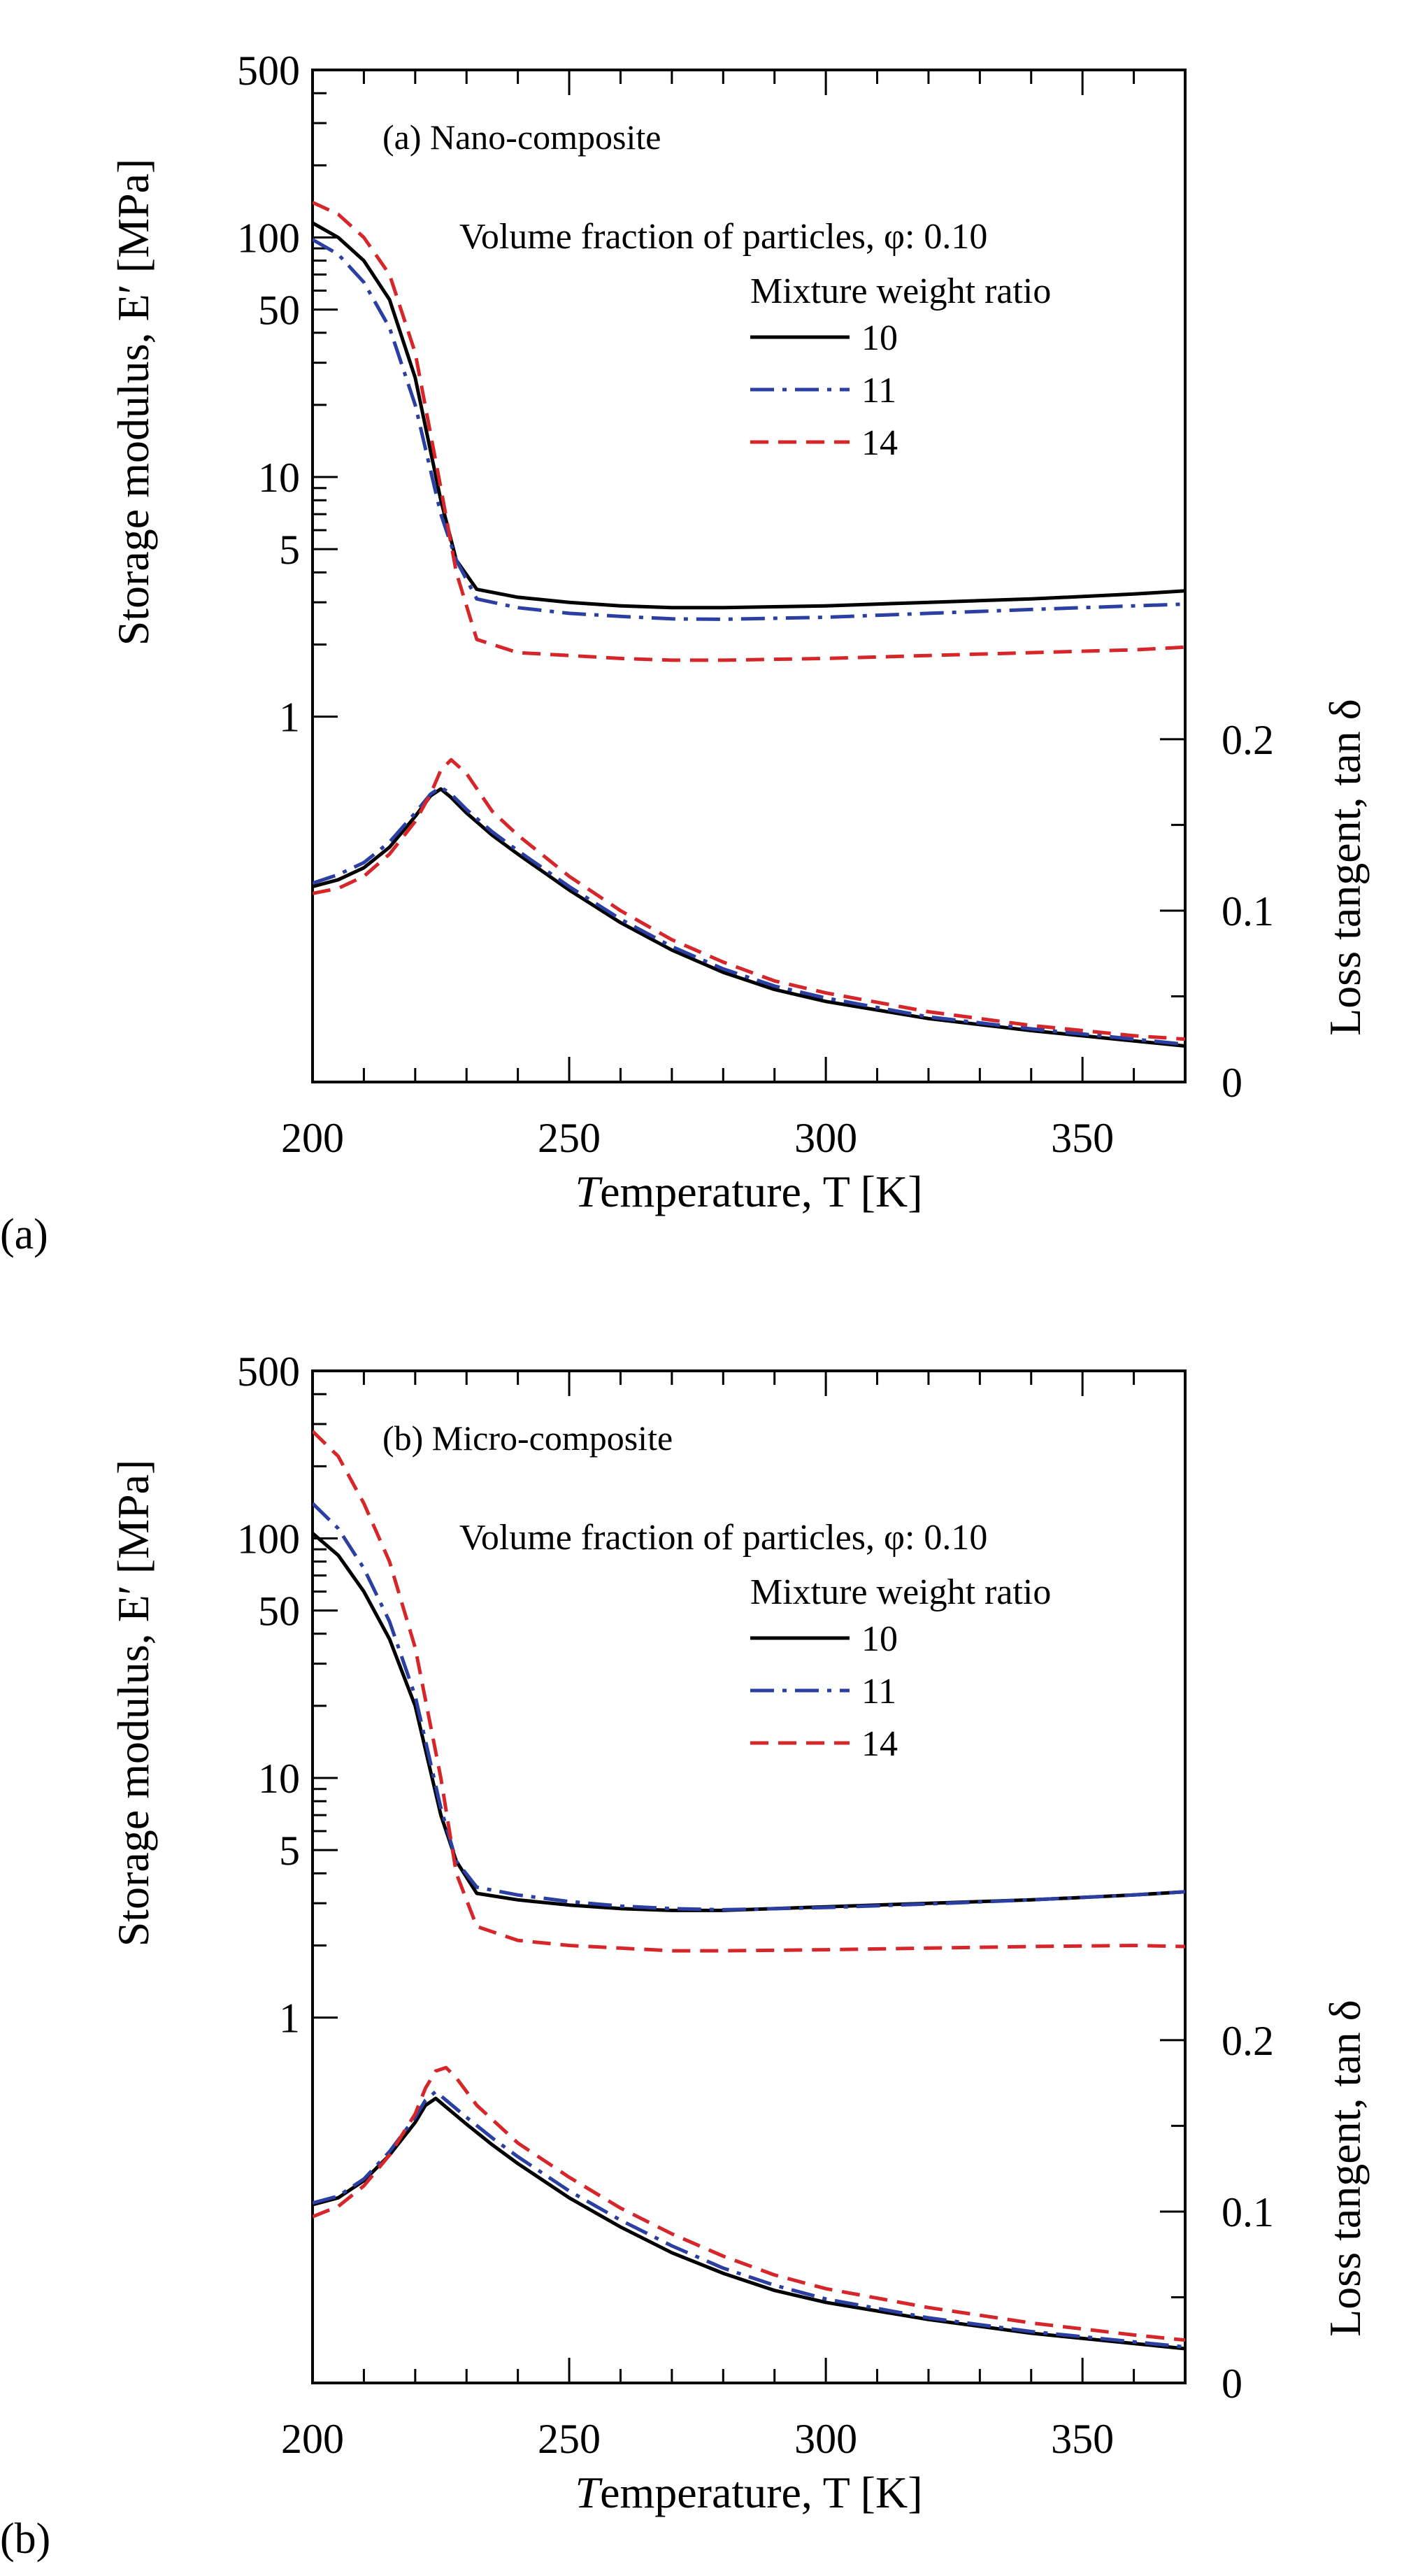 Image resolution: width=1404 pixels, height=2576 pixels. Describe the element at coordinates (522, 137) in the screenshot. I see `plot-title: (a) Nano-composite` at that location.